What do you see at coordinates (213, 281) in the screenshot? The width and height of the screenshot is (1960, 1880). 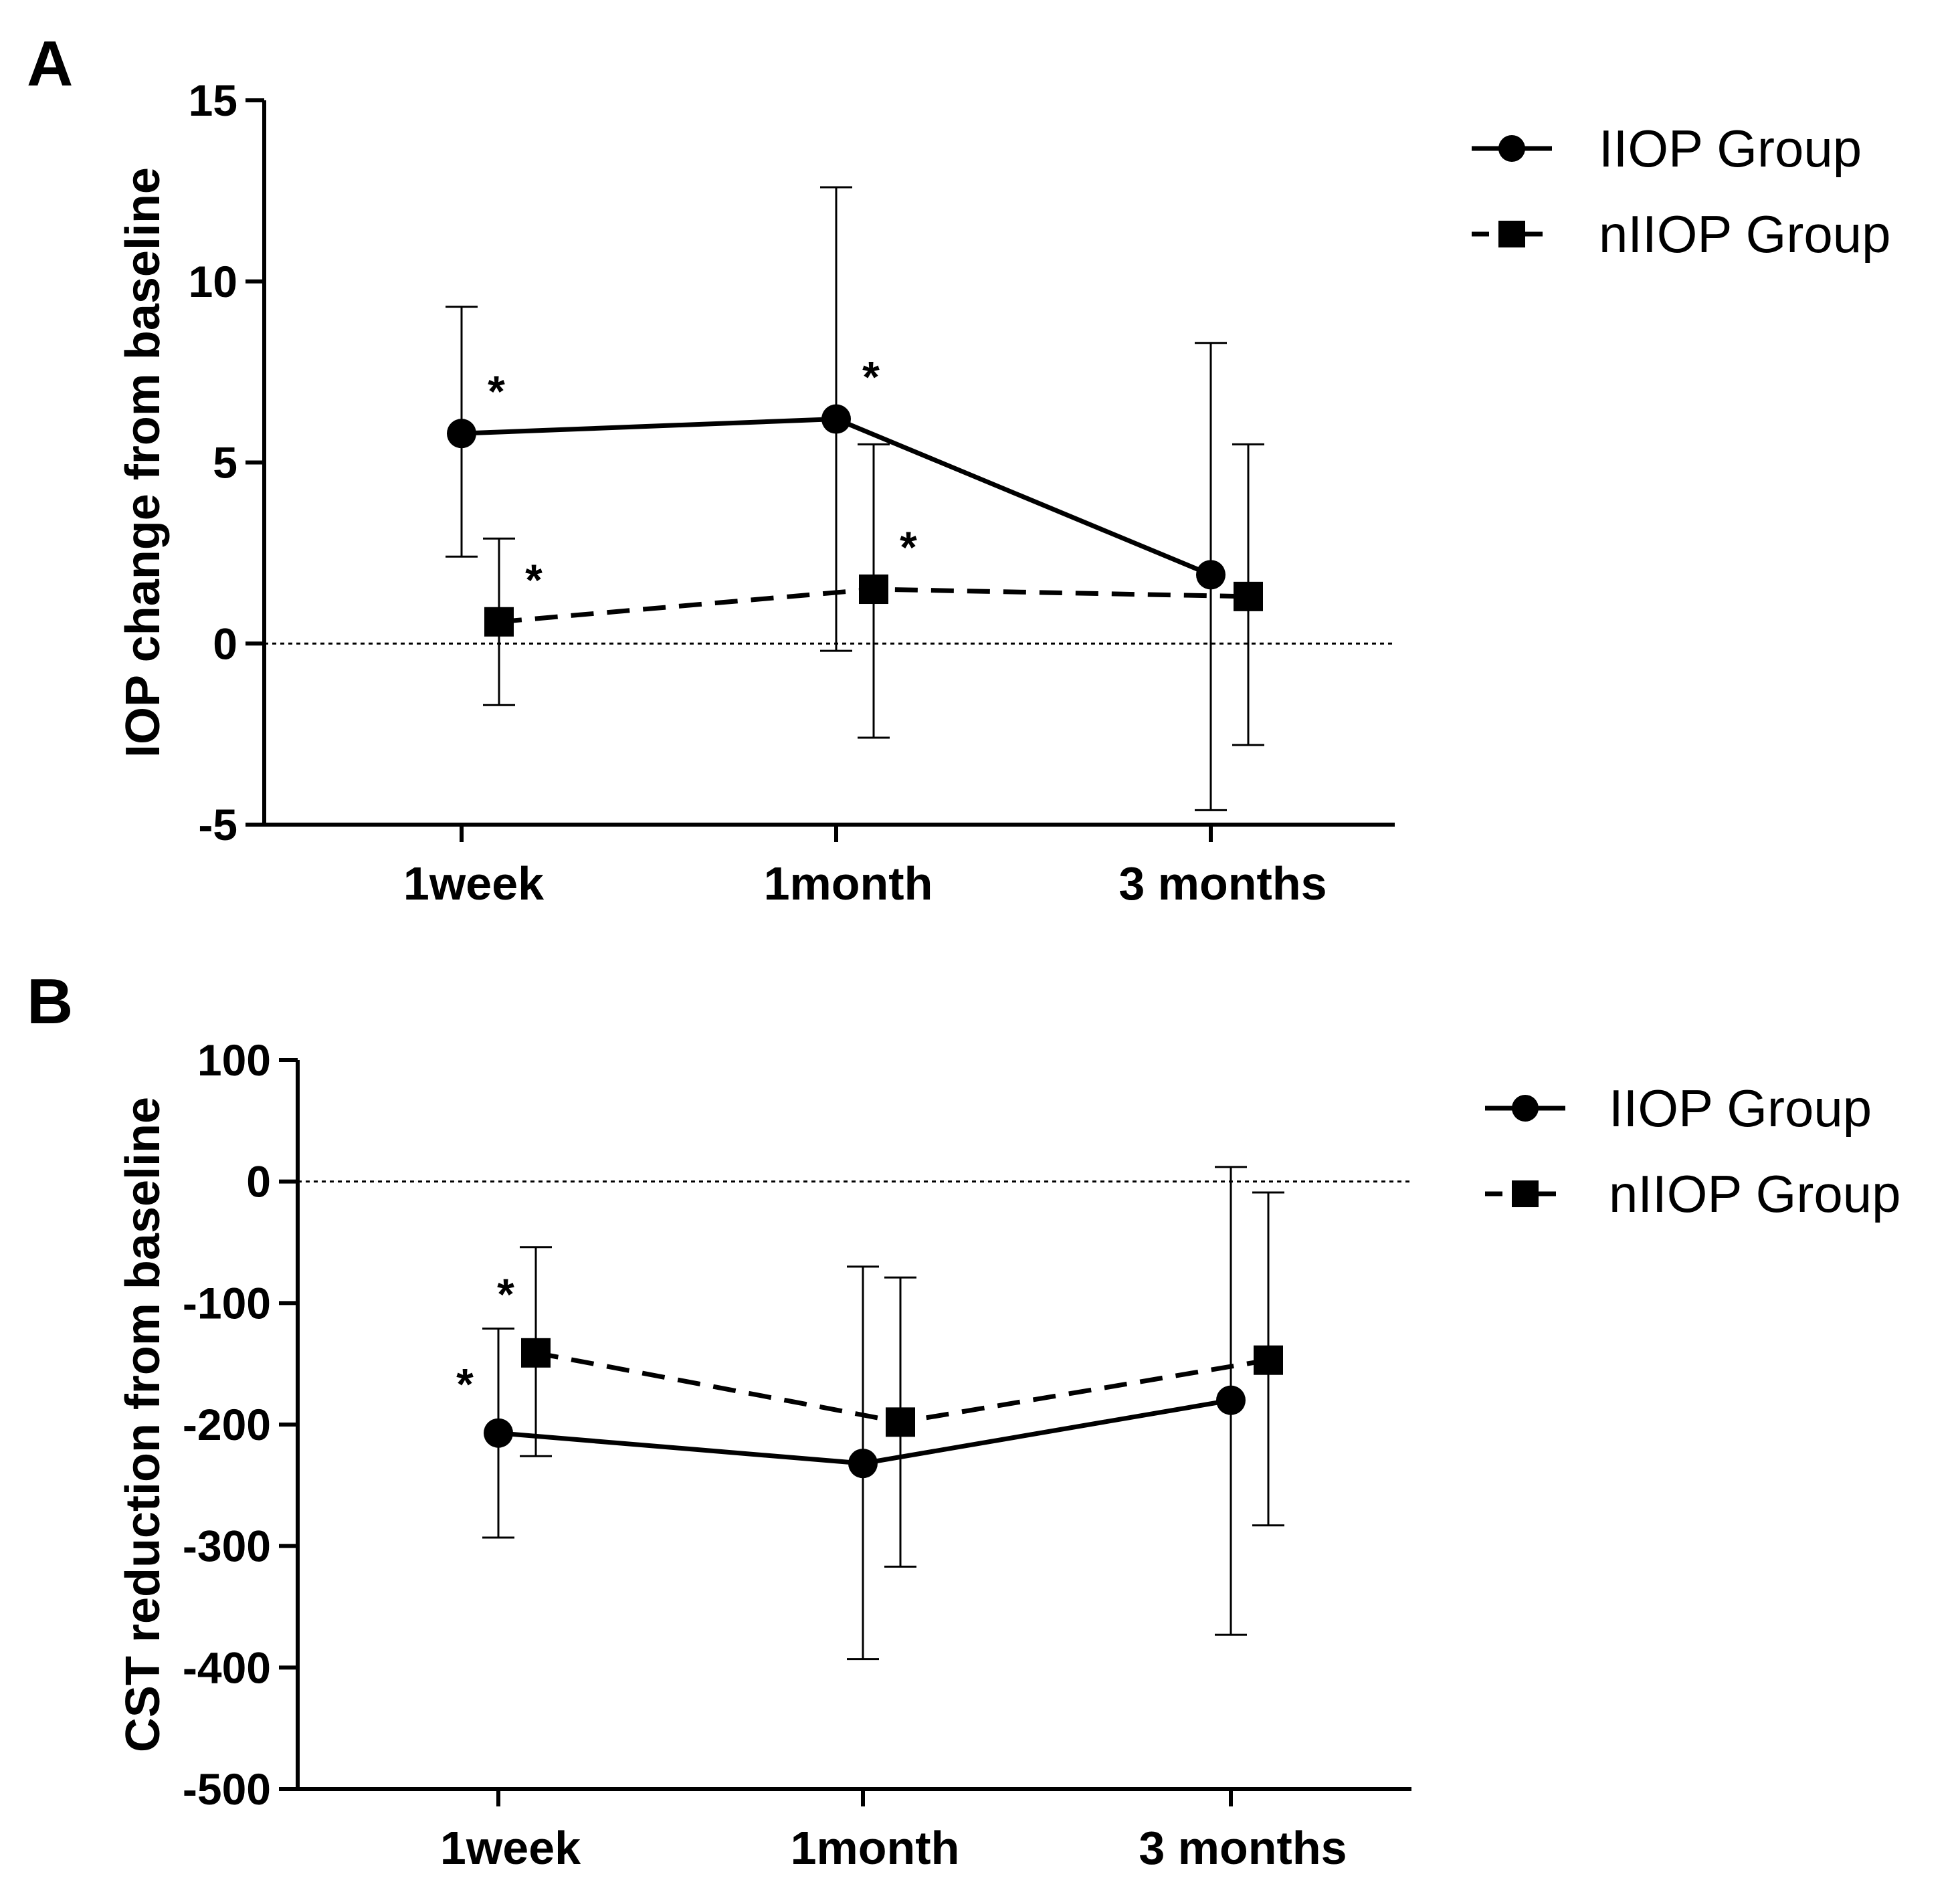 I see `y-tick-label: 10` at bounding box center [213, 281].